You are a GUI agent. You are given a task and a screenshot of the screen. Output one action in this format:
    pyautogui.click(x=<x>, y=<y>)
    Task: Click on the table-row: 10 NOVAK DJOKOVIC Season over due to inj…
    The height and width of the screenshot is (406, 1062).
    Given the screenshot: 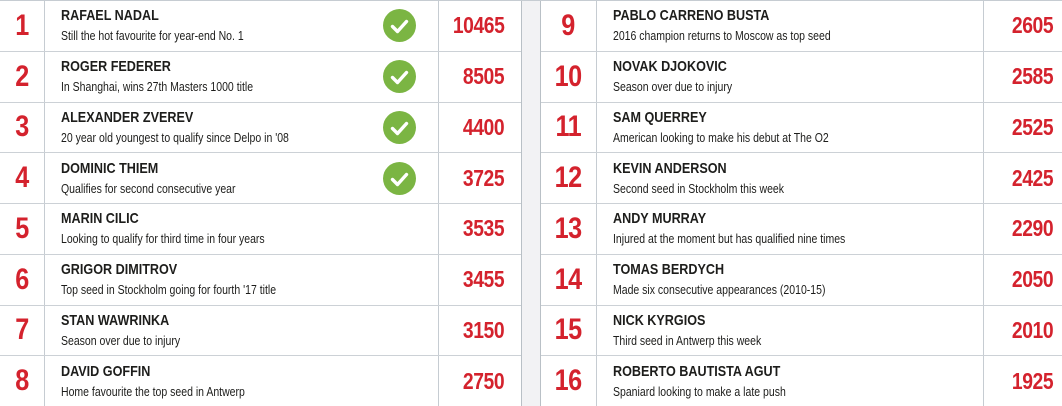 What is the action you would take?
    pyautogui.click(x=801, y=77)
    